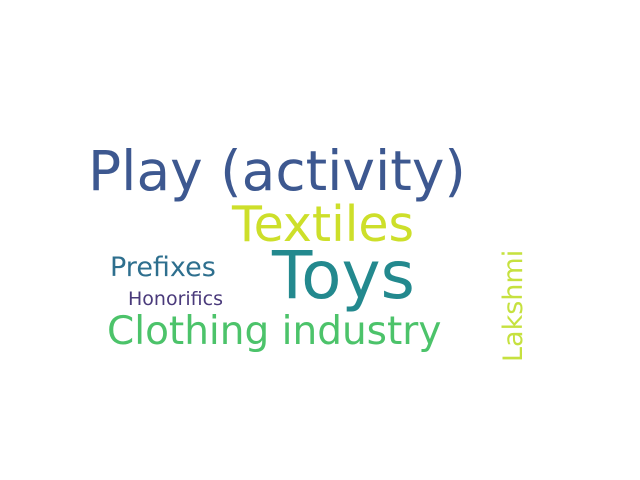 The width and height of the screenshot is (640, 480). What do you see at coordinates (343, 275) in the screenshot?
I see `word-toys: Toys` at bounding box center [343, 275].